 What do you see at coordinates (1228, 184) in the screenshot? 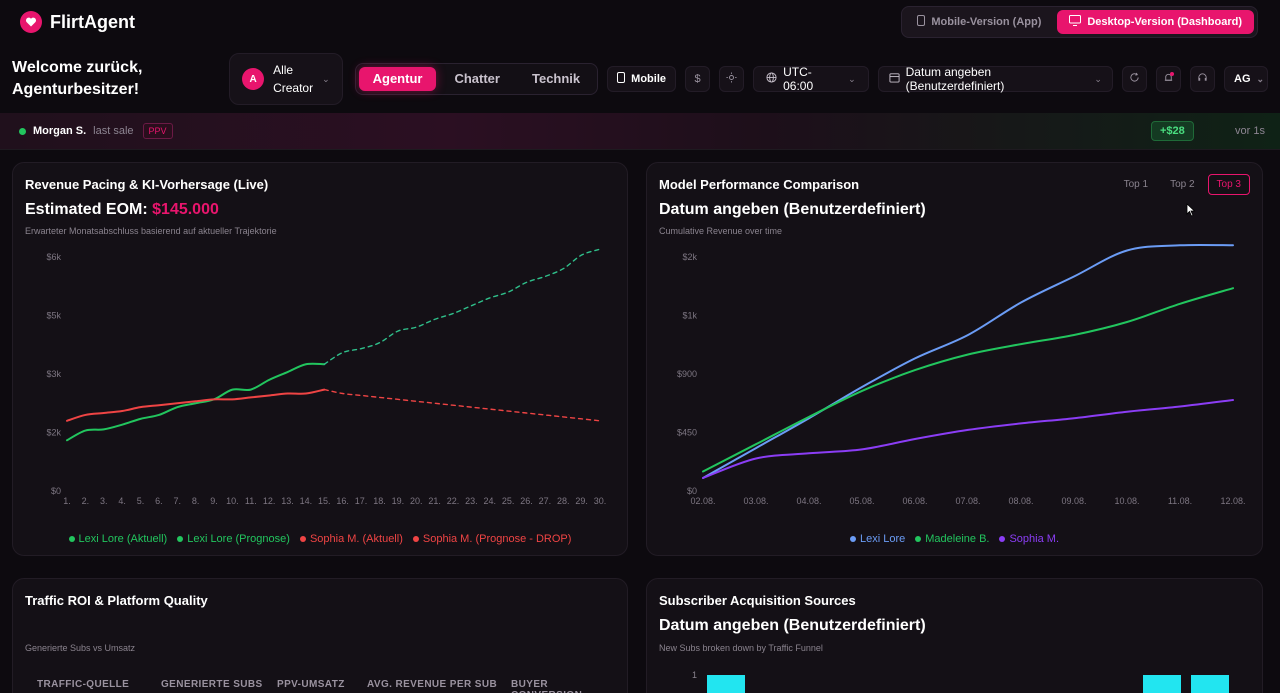
I see `top-3-button: Top 3` at bounding box center [1228, 184].